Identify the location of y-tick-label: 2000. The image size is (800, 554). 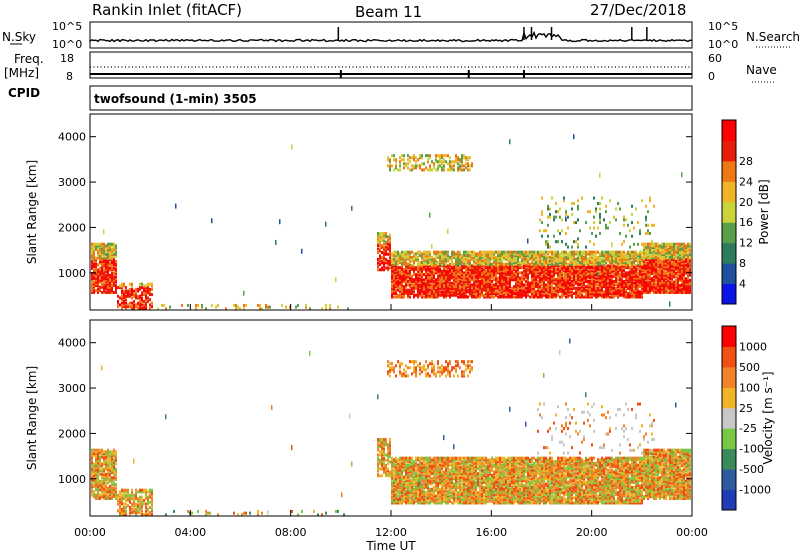
(72, 227).